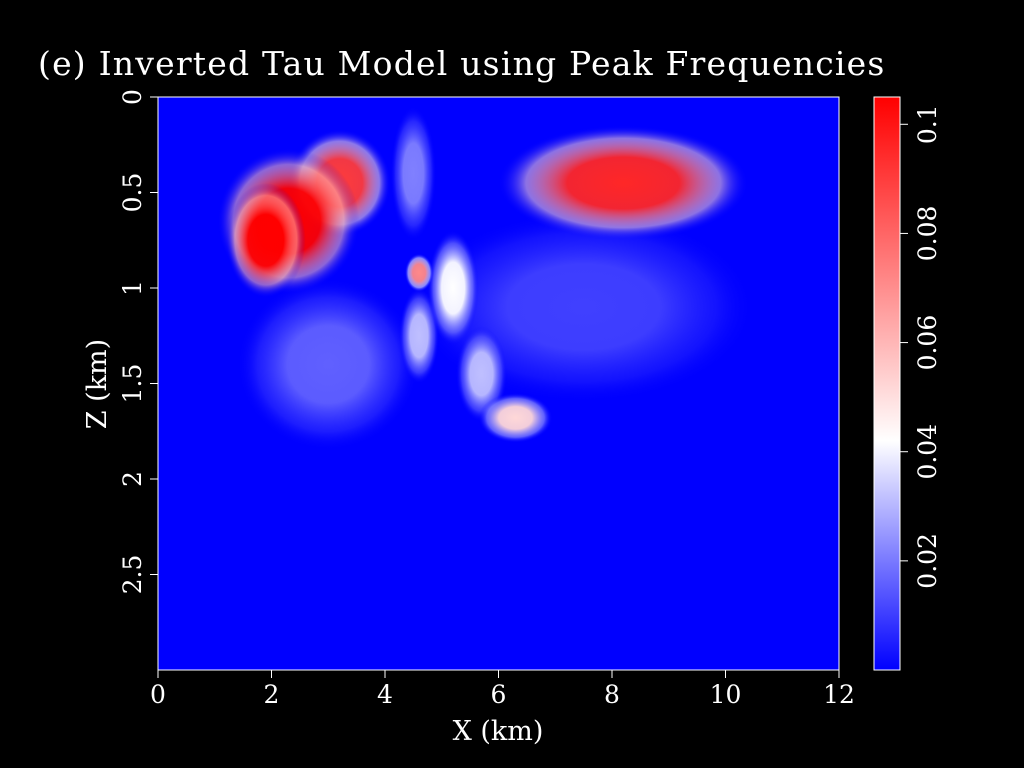  I want to click on colorbar-axis: 0.02 0.04 0.06 0.08 0.1, so click(921, 346).